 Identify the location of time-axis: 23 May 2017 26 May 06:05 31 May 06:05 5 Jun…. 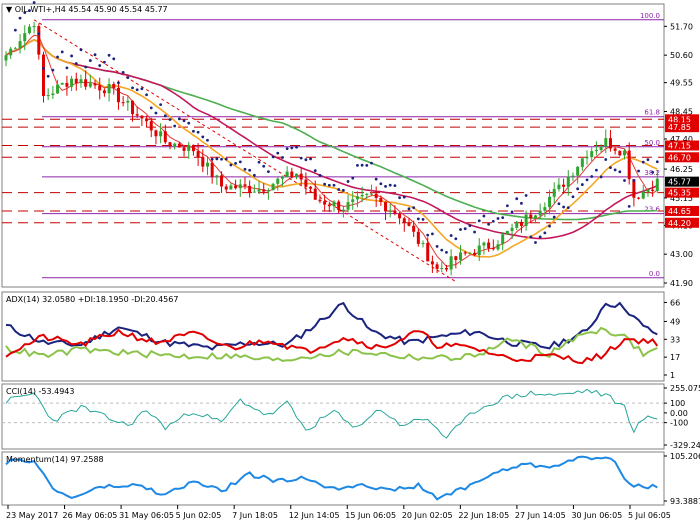
(338, 512).